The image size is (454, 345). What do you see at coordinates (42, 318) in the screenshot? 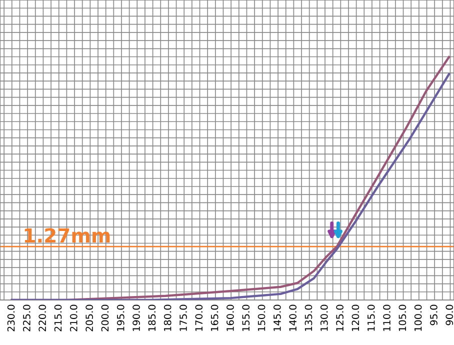
I see `x-tick-label: 220.0` at bounding box center [42, 318].